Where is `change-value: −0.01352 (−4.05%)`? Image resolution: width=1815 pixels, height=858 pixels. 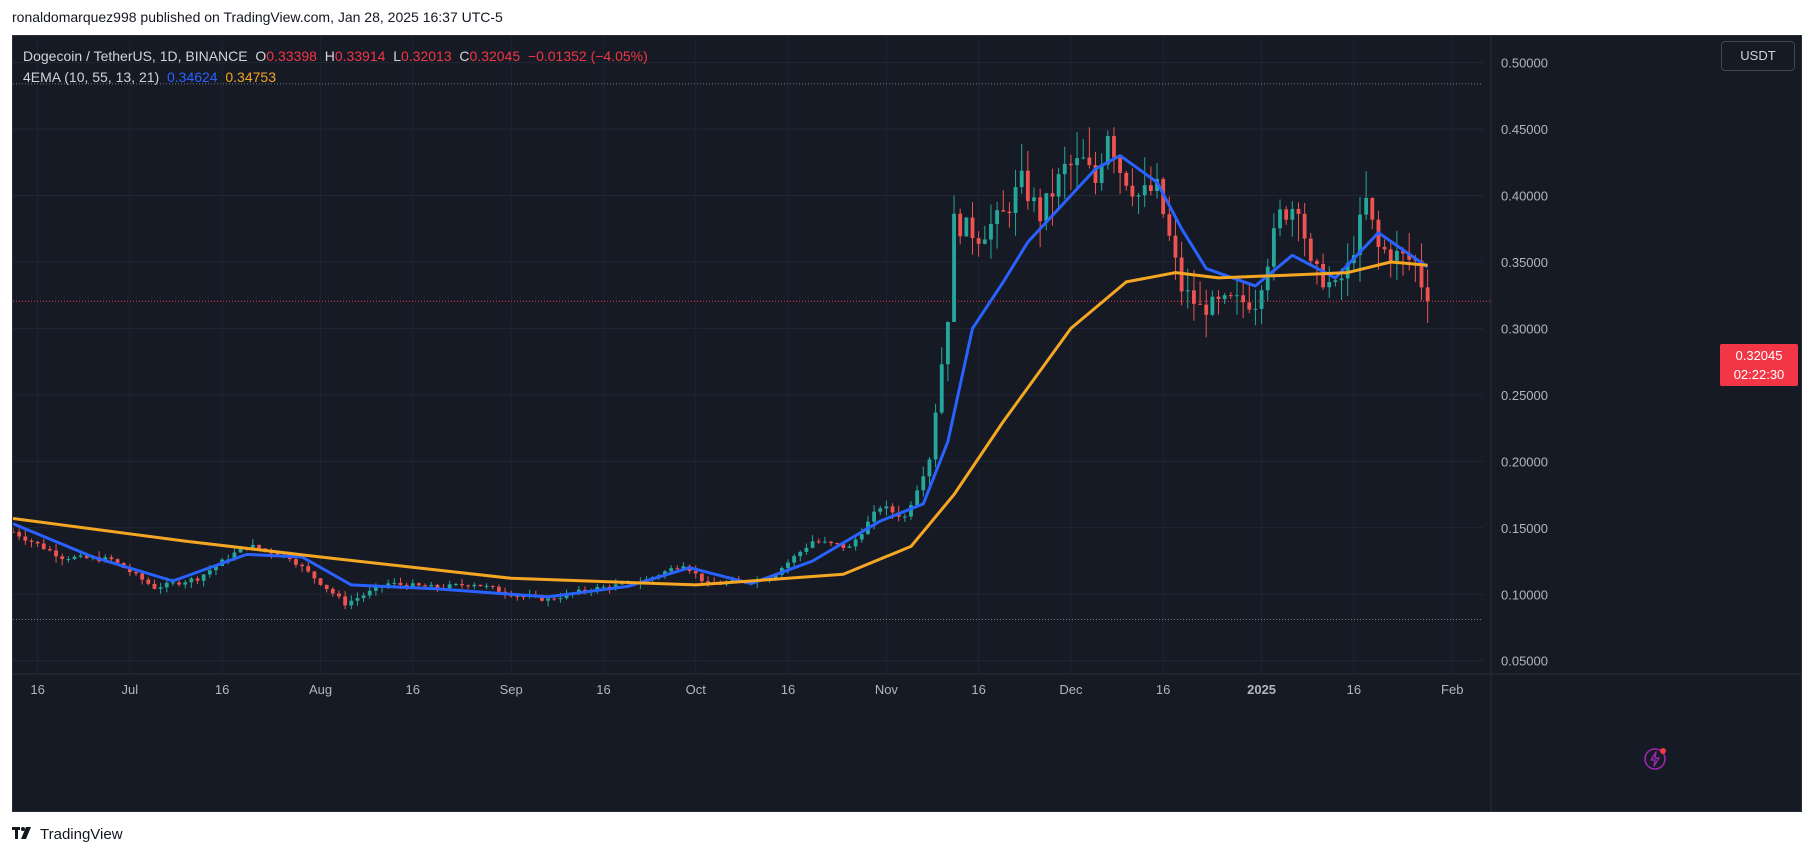 change-value: −0.01352 (−4.05%) is located at coordinates (587, 56).